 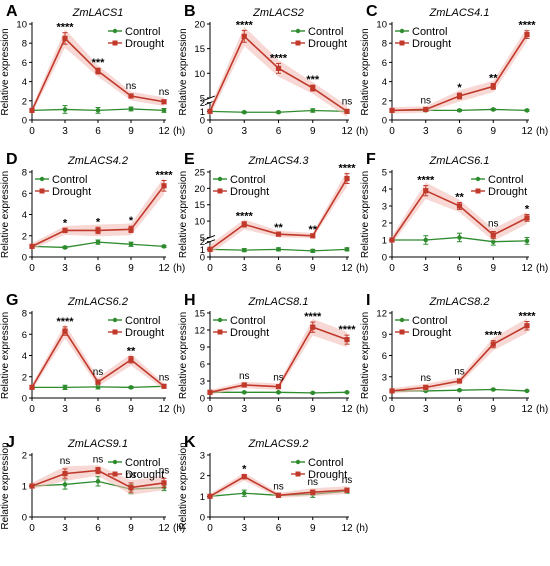 I want to click on panel-letter: B, so click(x=190, y=11).